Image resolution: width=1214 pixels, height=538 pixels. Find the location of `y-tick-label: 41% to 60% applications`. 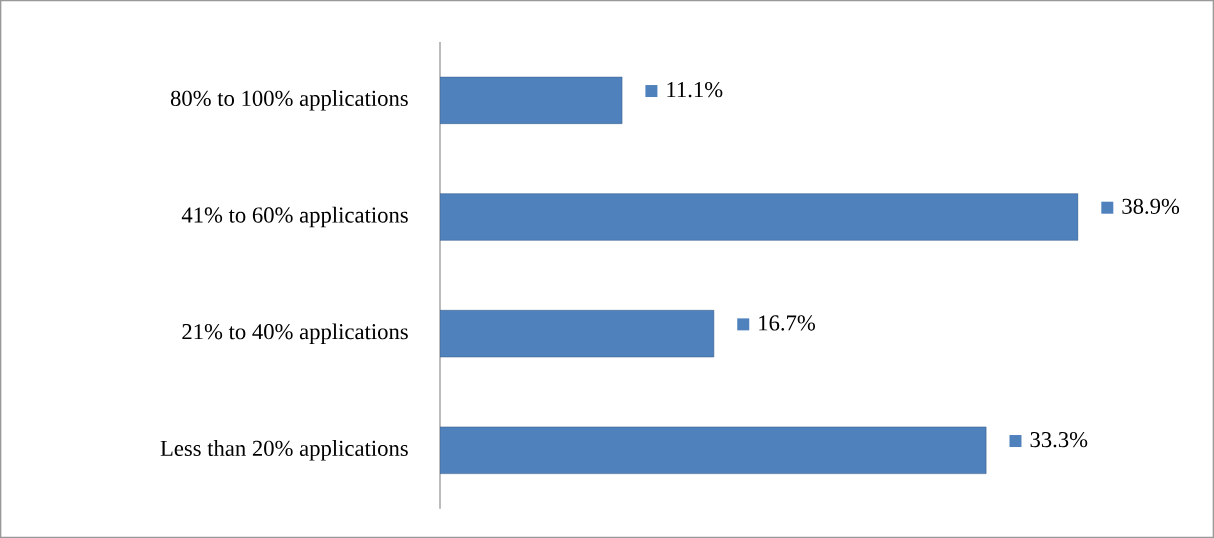

y-tick-label: 41% to 60% applications is located at coordinates (294, 217).